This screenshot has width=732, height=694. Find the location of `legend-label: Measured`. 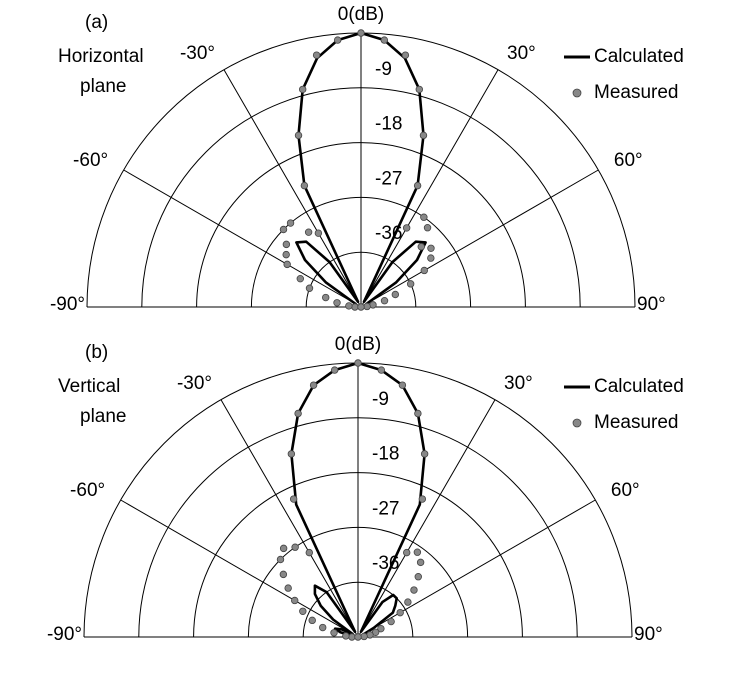

legend-label: Measured is located at coordinates (636, 92).